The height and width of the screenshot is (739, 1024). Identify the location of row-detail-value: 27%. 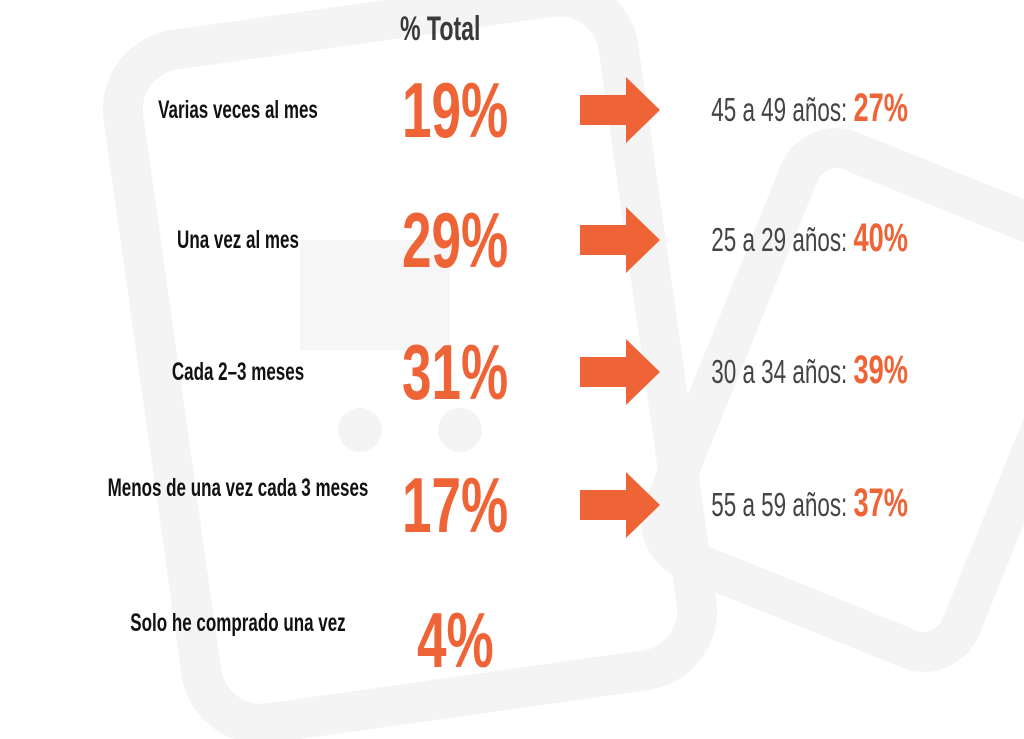
(881, 108).